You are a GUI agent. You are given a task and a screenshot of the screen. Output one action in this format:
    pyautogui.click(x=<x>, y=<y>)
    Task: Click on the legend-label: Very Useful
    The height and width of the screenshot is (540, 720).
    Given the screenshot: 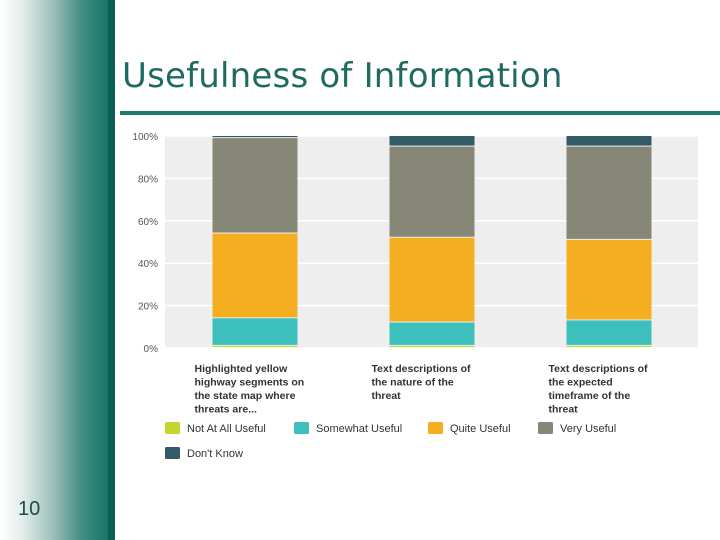 What is the action you would take?
    pyautogui.click(x=588, y=429)
    